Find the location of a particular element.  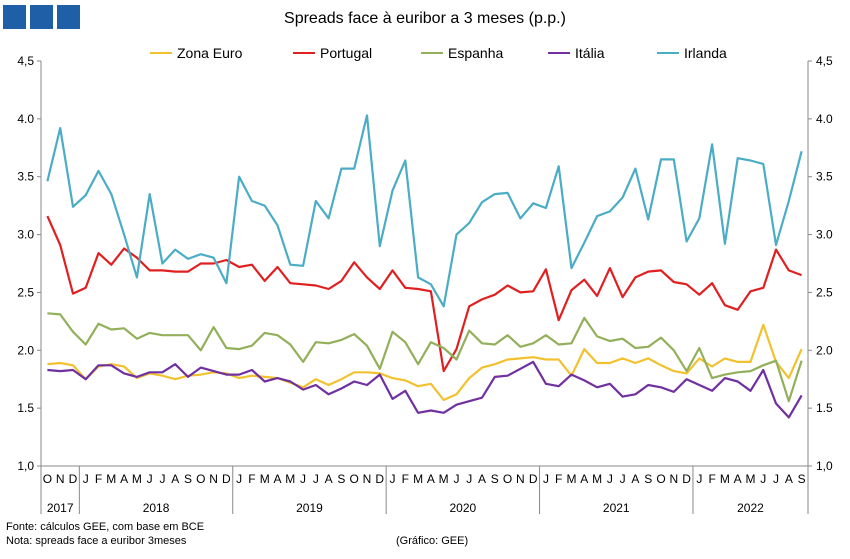

y-tick-label-left: 3.5 is located at coordinates (25, 177).